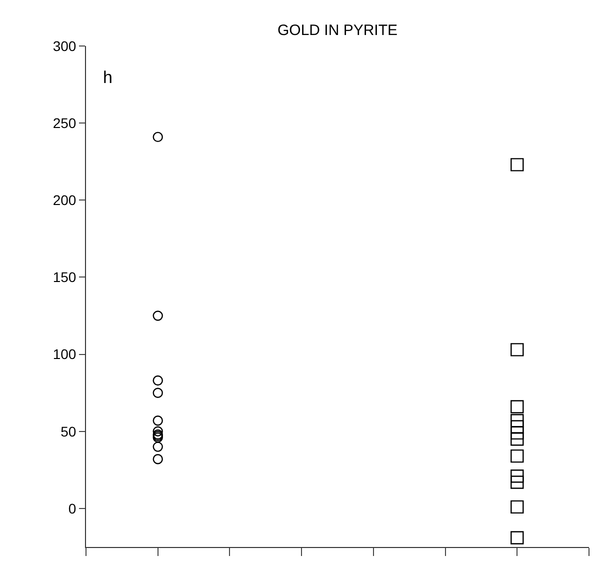 Image resolution: width=597 pixels, height=561 pixels. Describe the element at coordinates (64, 354) in the screenshot. I see `y-tick-label: 100` at that location.